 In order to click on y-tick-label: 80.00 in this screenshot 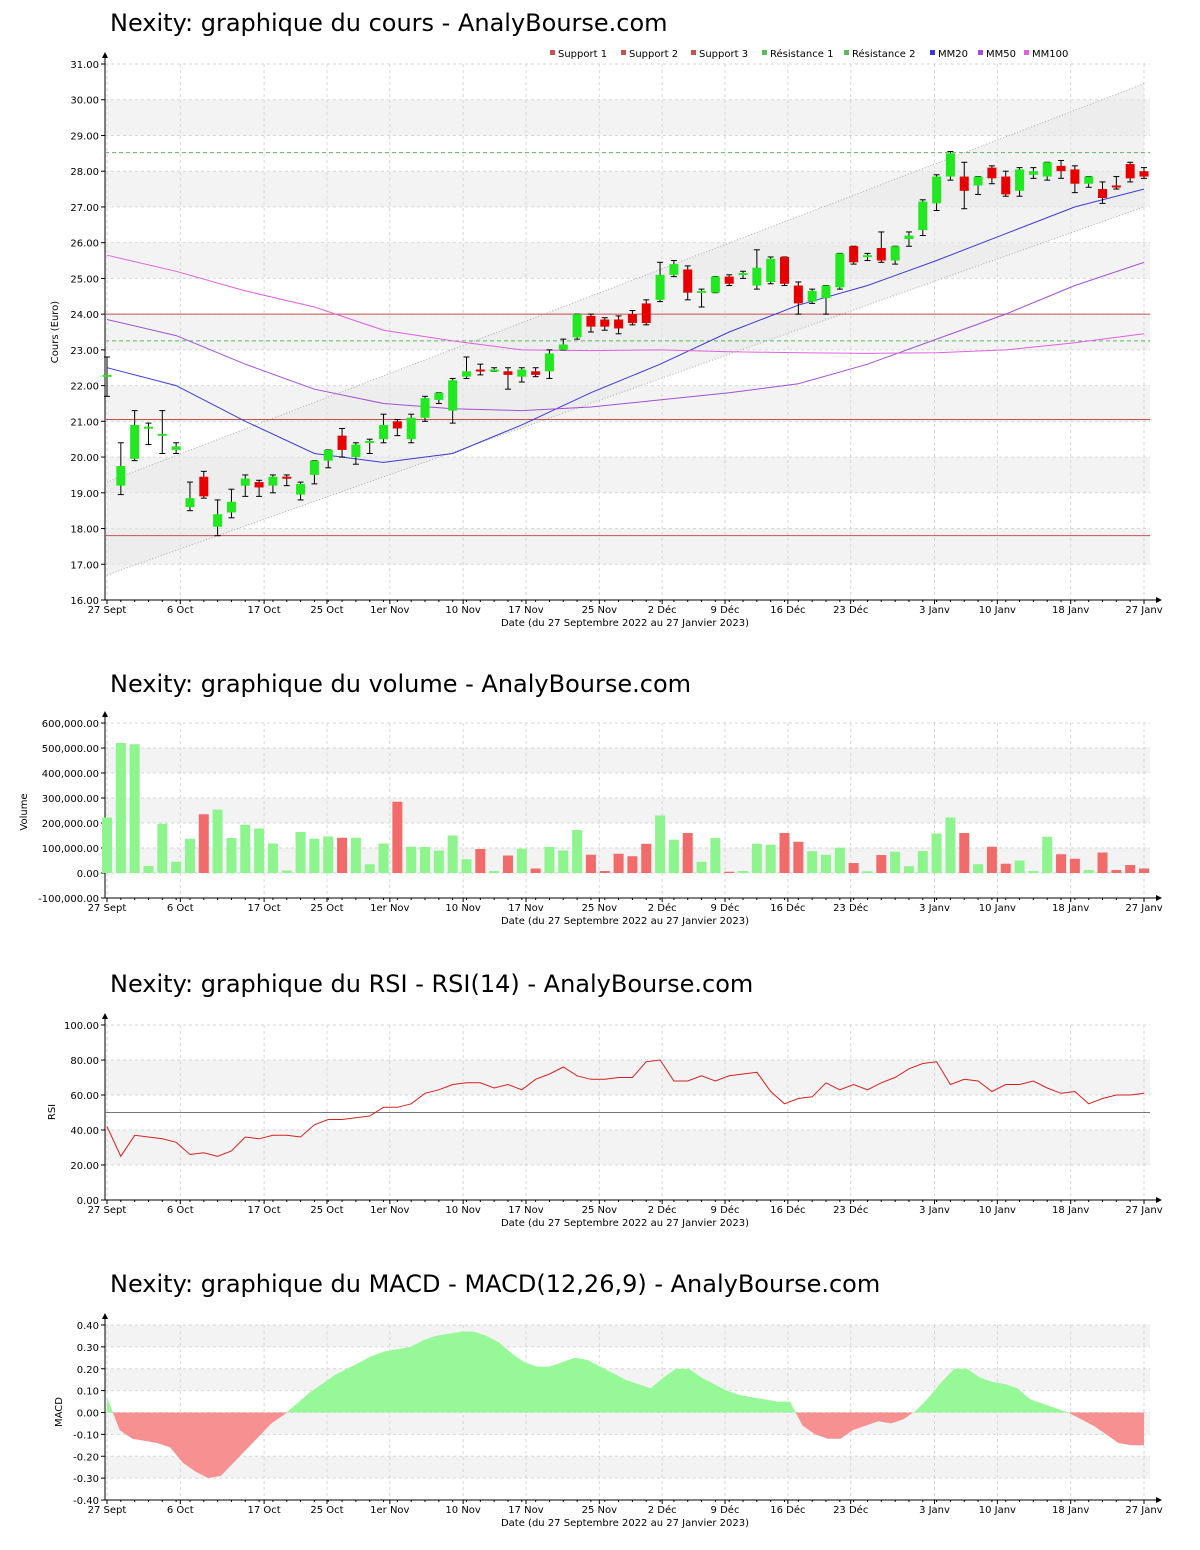, I will do `click(84, 1061)`.